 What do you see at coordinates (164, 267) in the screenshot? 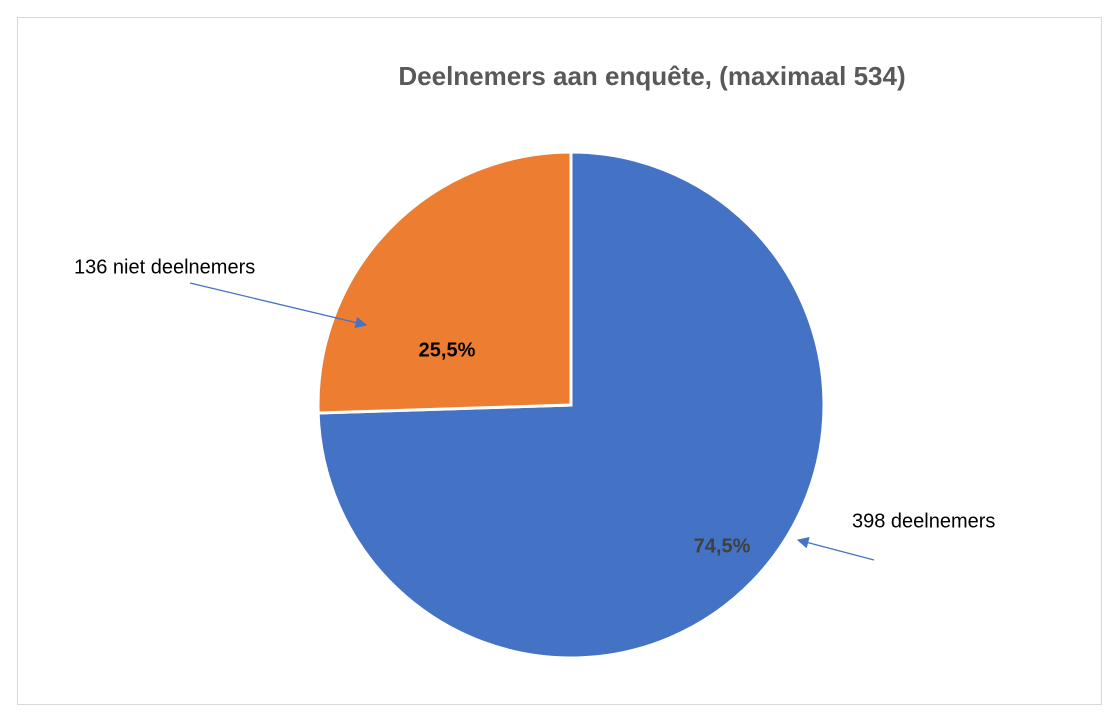
I see `annotation: 136 niet deelnemers` at bounding box center [164, 267].